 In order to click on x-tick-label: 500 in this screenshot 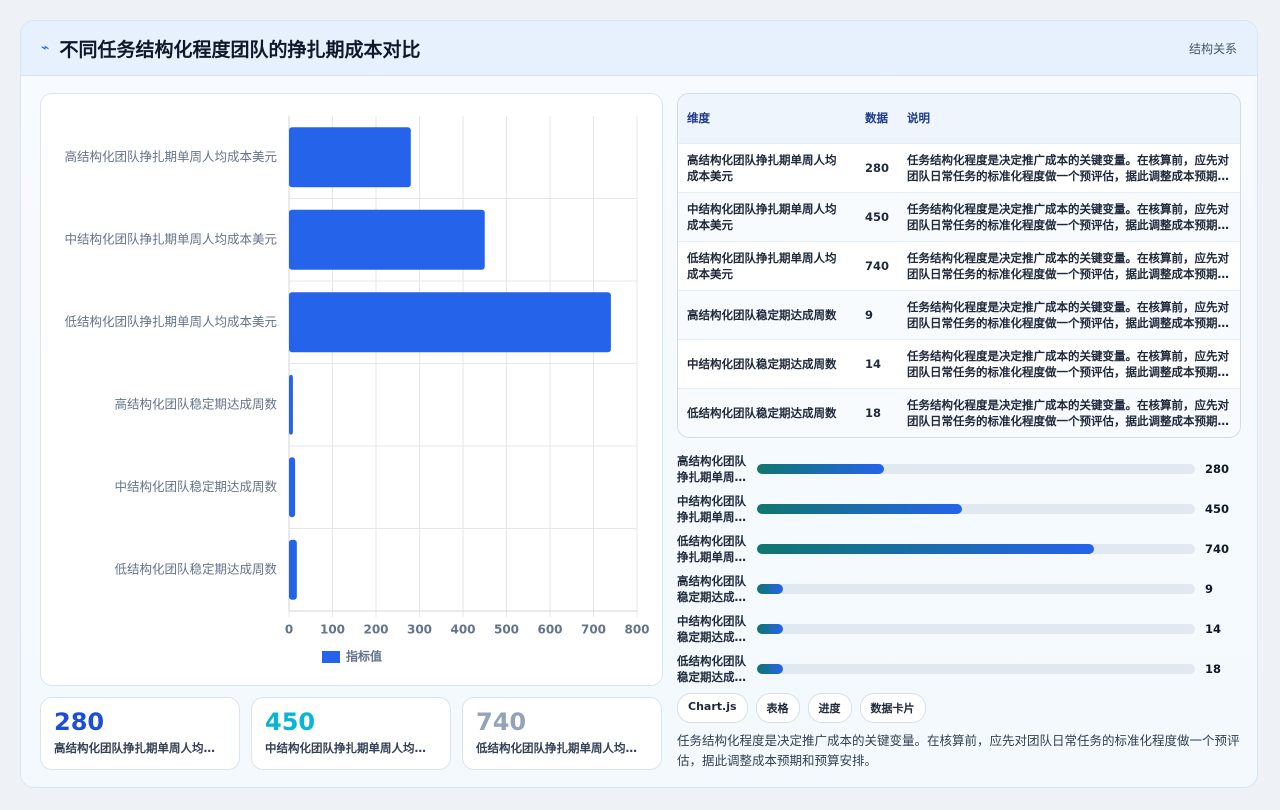, I will do `click(506, 630)`.